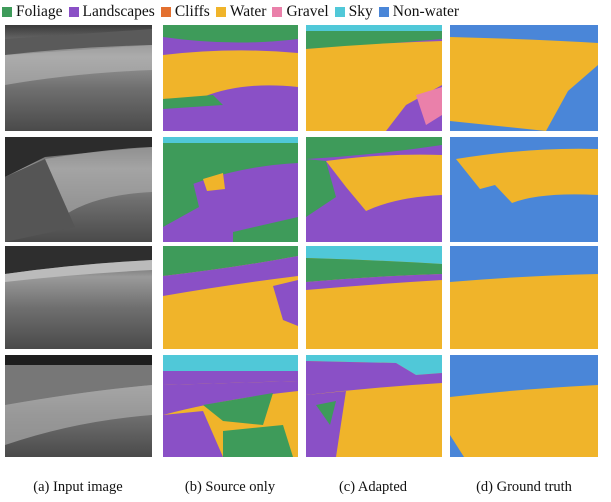 The height and width of the screenshot is (502, 611). I want to click on legend-item: Gravel, so click(300, 12).